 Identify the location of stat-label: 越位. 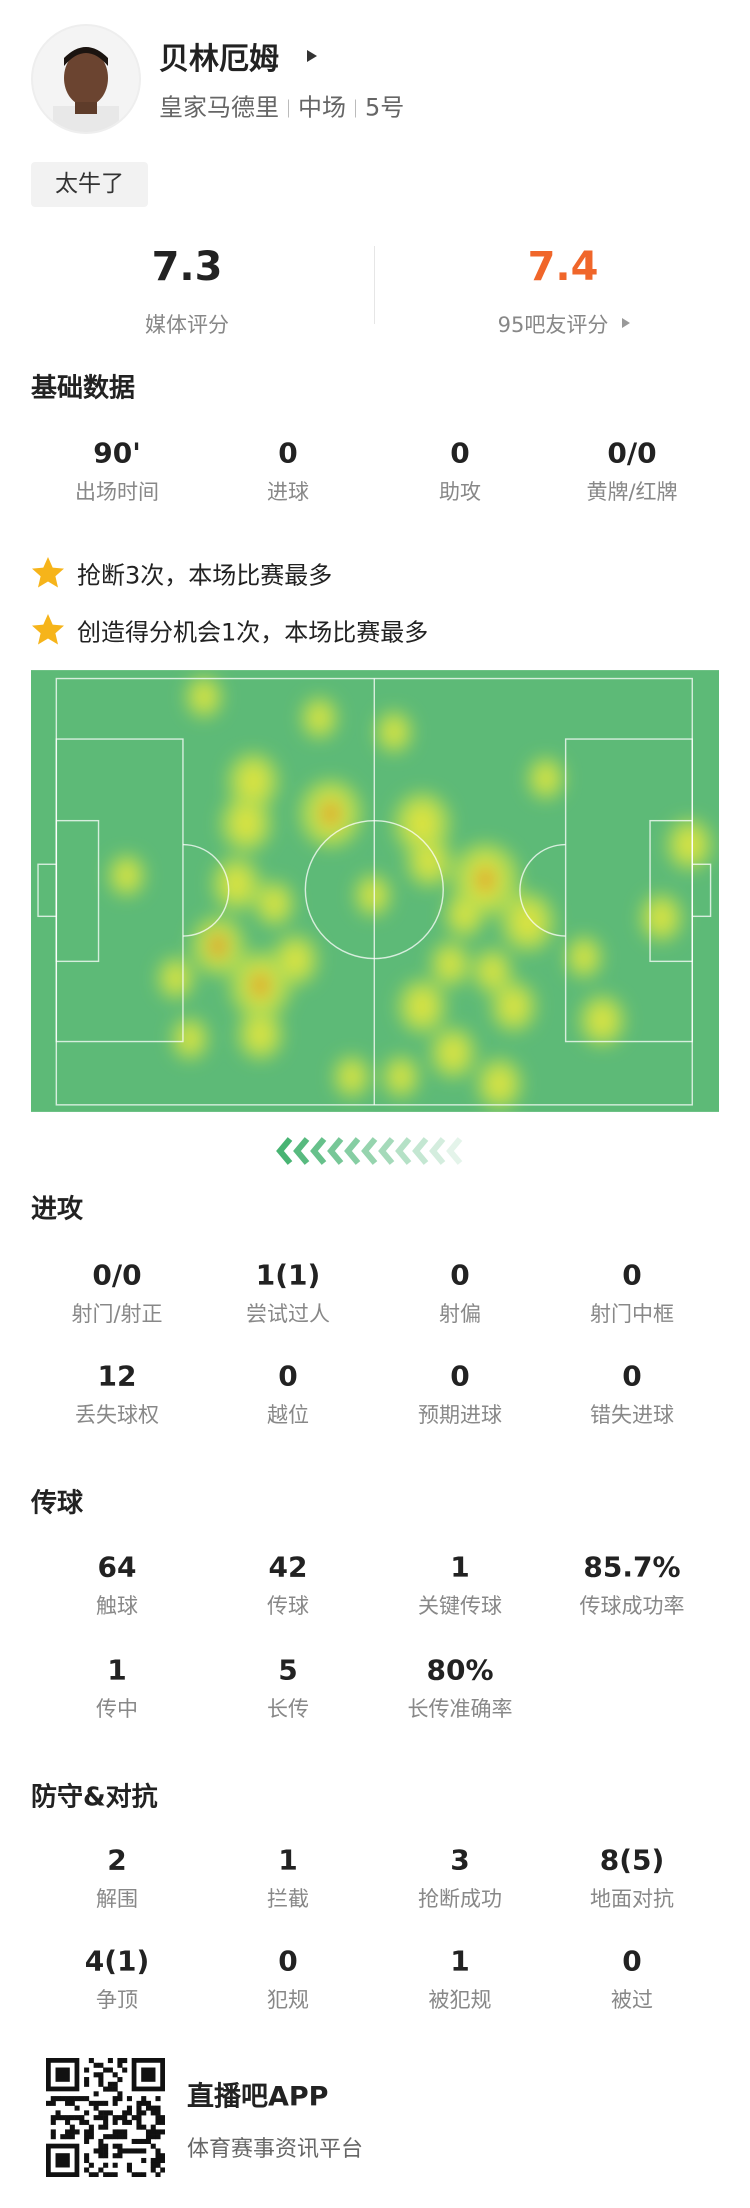
(288, 1415).